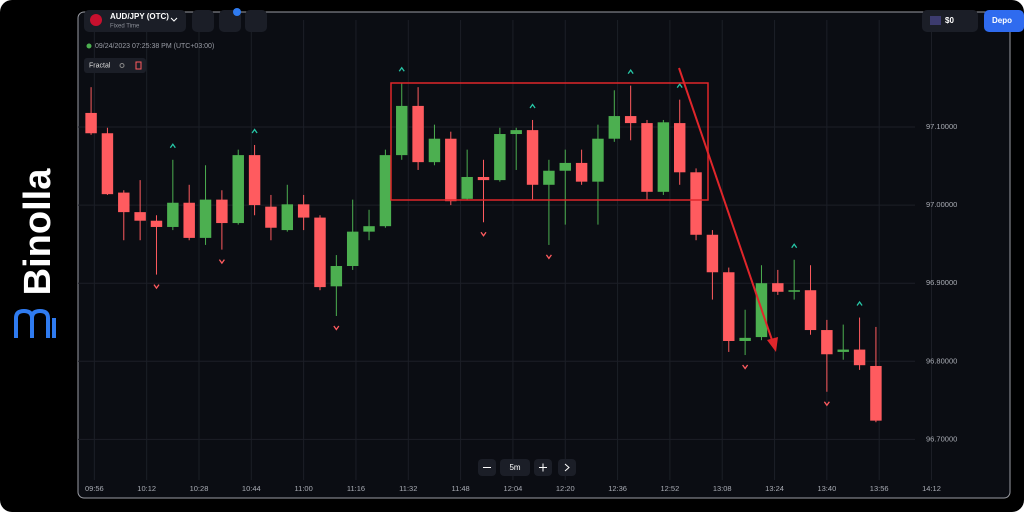  I want to click on x-tick-label: 11:48, so click(461, 488).